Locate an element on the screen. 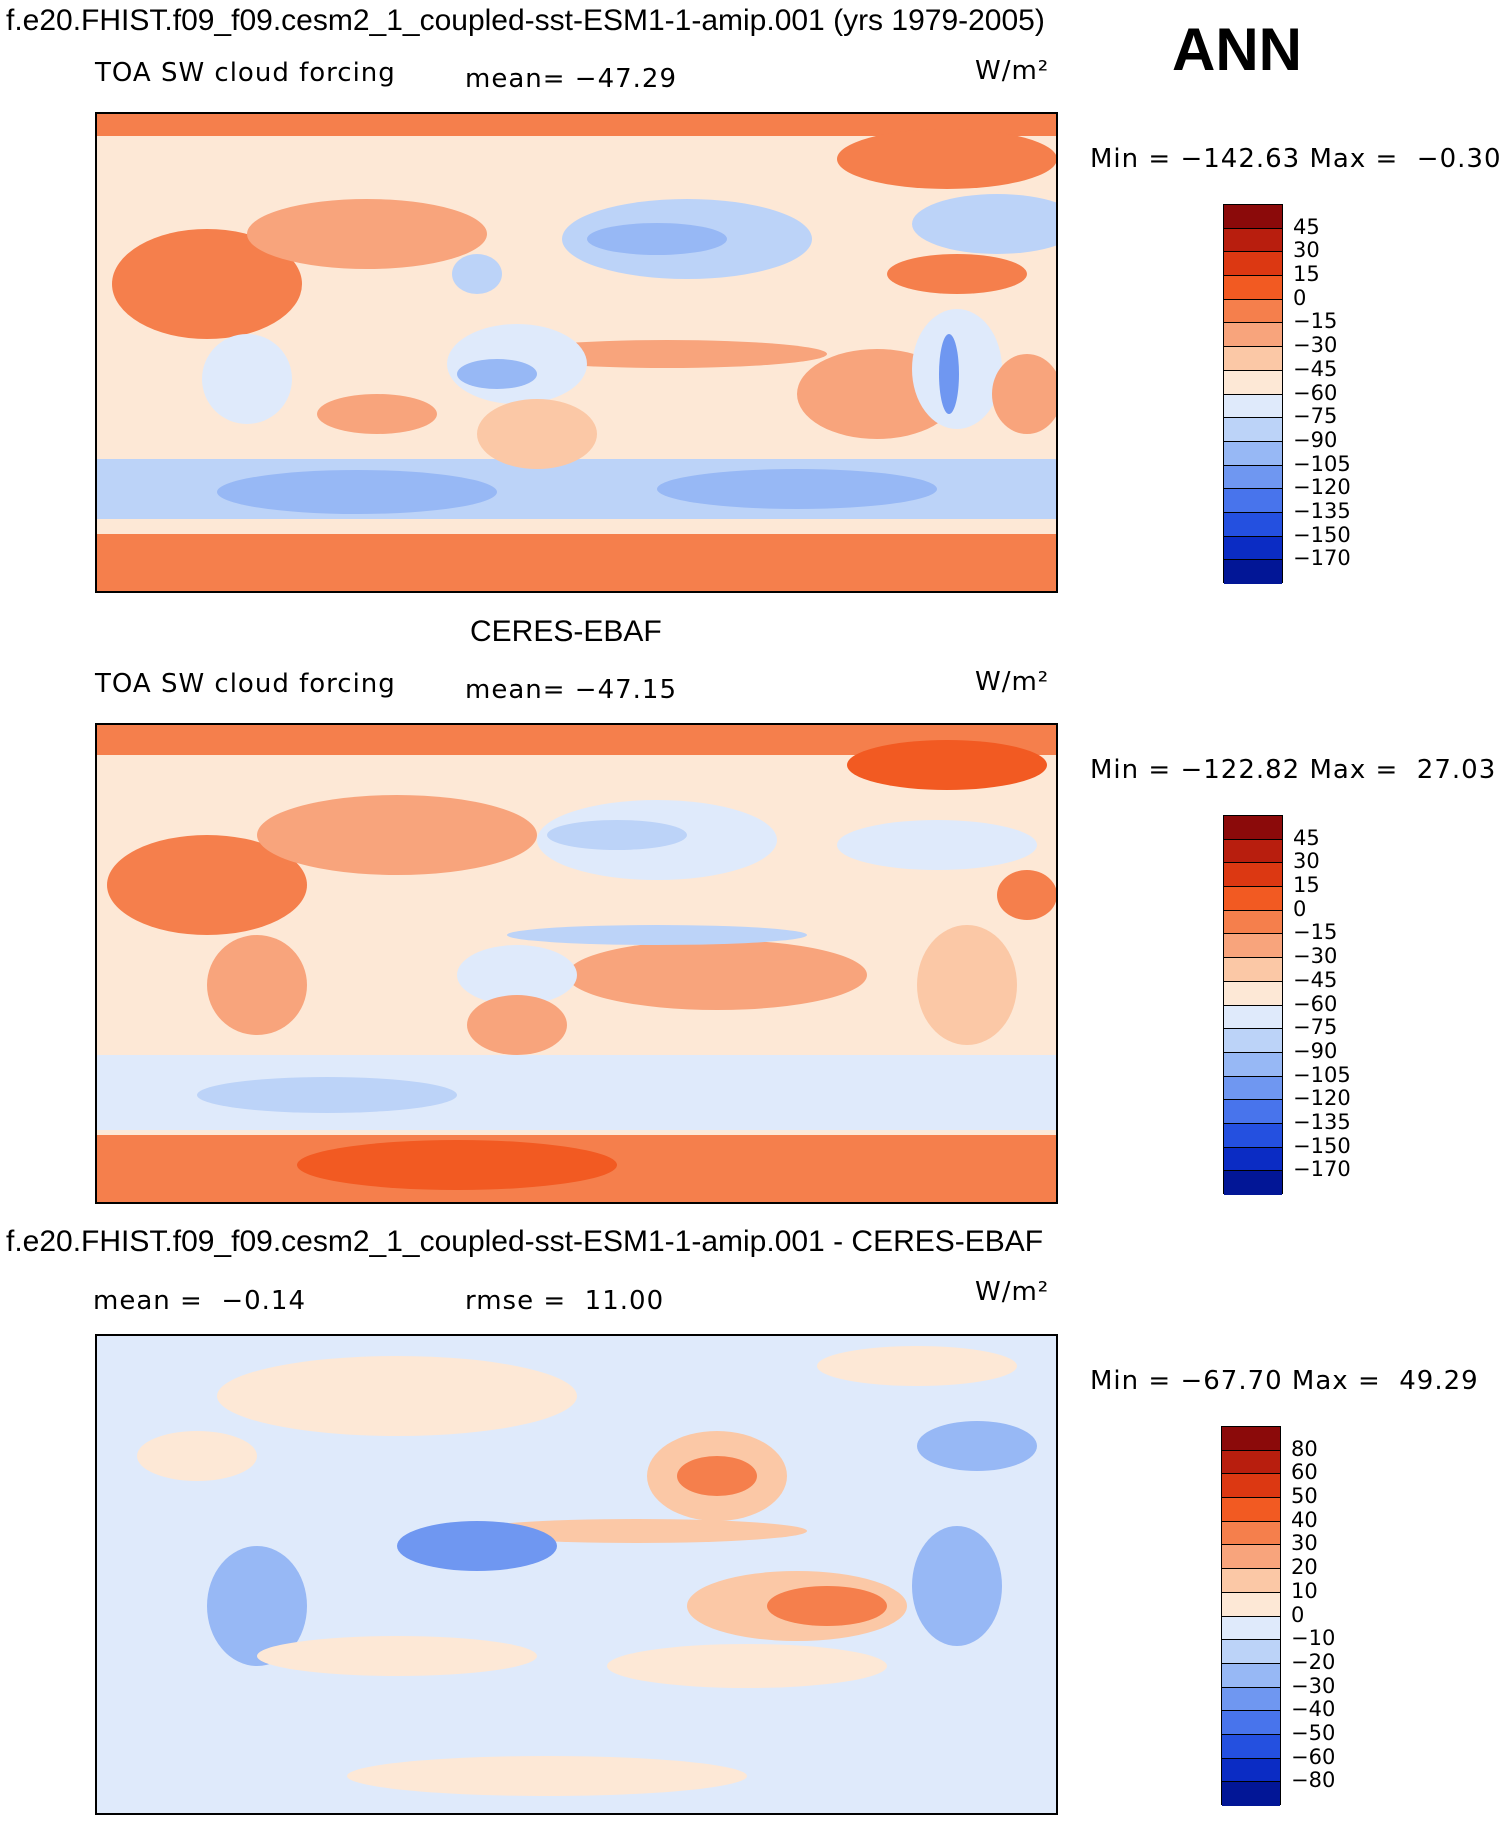 The image size is (1501, 1824). panel1-minmax: Min = −142.63 Max = −0.30 is located at coordinates (1295, 159).